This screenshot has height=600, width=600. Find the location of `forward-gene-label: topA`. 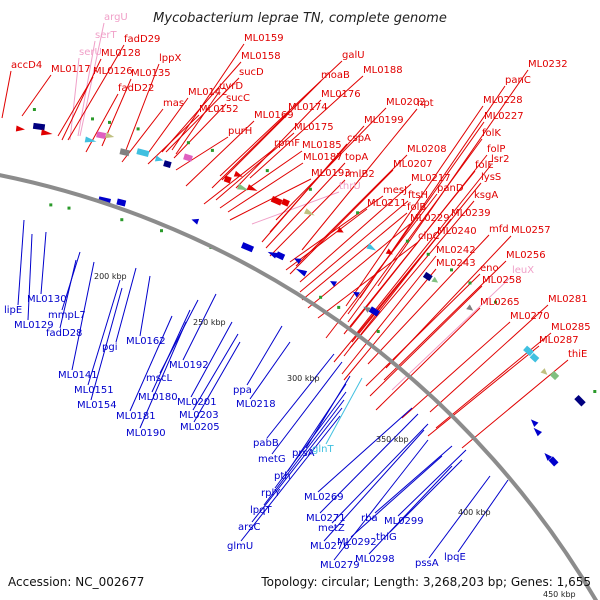

forward-gene-label: topA is located at coordinates (356, 157).